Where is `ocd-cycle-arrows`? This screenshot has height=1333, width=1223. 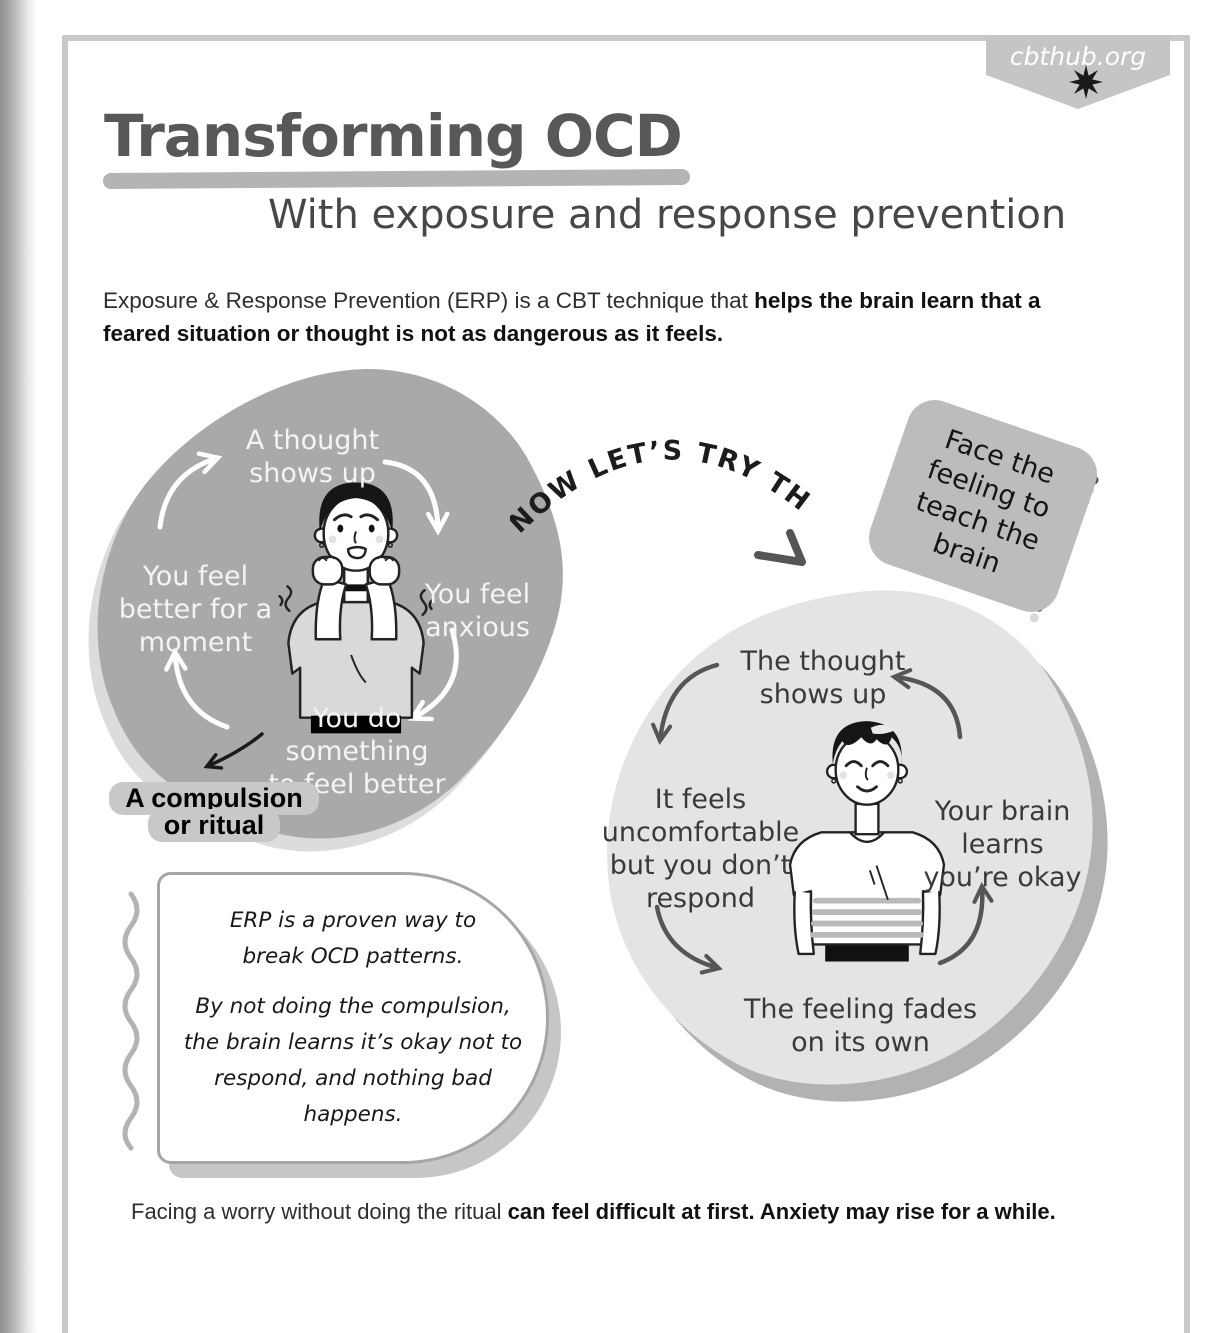
ocd-cycle-arrows is located at coordinates (308, 590).